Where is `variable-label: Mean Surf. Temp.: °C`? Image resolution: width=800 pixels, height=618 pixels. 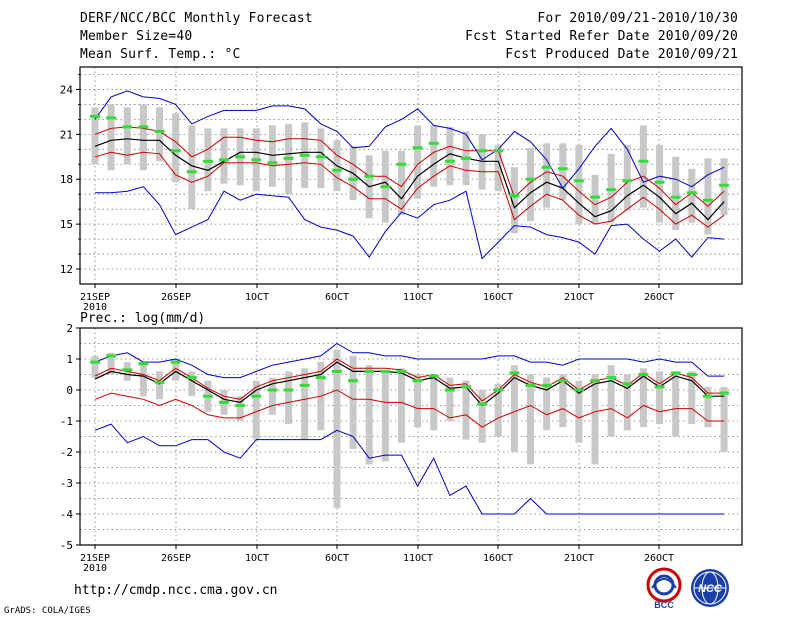
variable-label: Mean Surf. Temp.: °C is located at coordinates (160, 54).